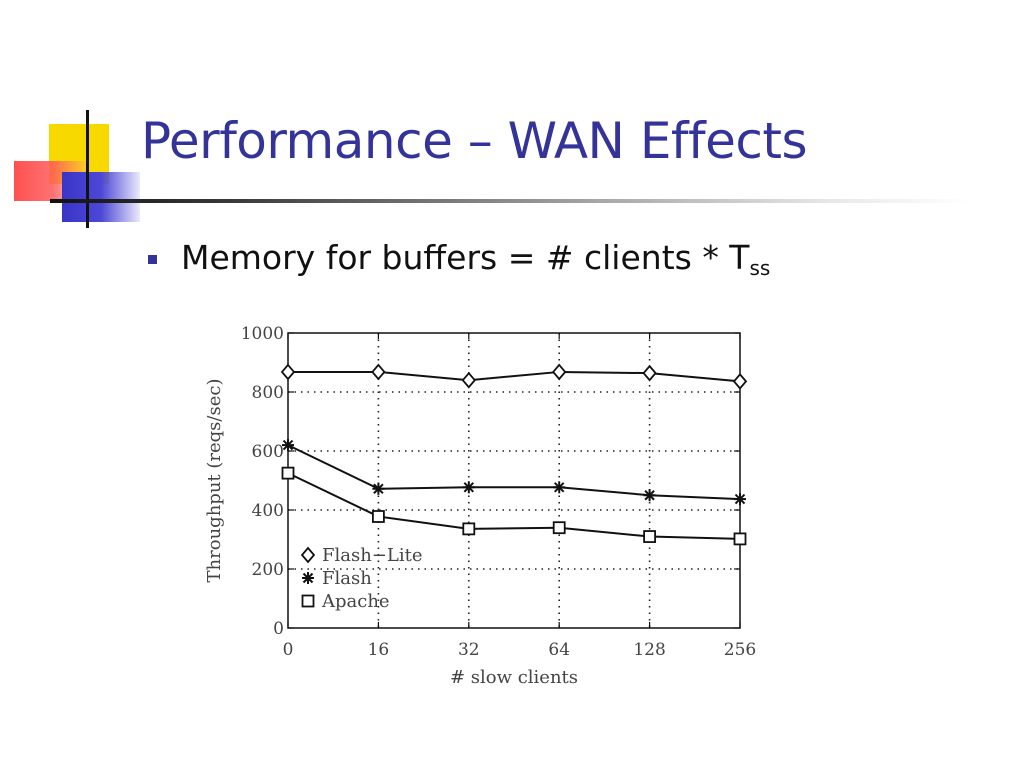 The image size is (1024, 768). I want to click on title-underline, so click(510, 201).